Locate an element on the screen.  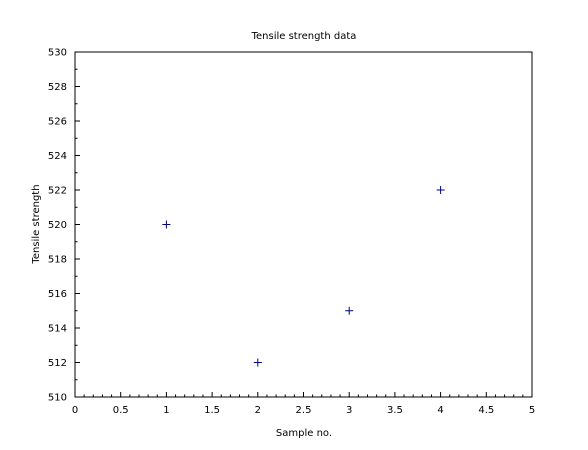
y-tick-label: 528 is located at coordinates (57, 87).